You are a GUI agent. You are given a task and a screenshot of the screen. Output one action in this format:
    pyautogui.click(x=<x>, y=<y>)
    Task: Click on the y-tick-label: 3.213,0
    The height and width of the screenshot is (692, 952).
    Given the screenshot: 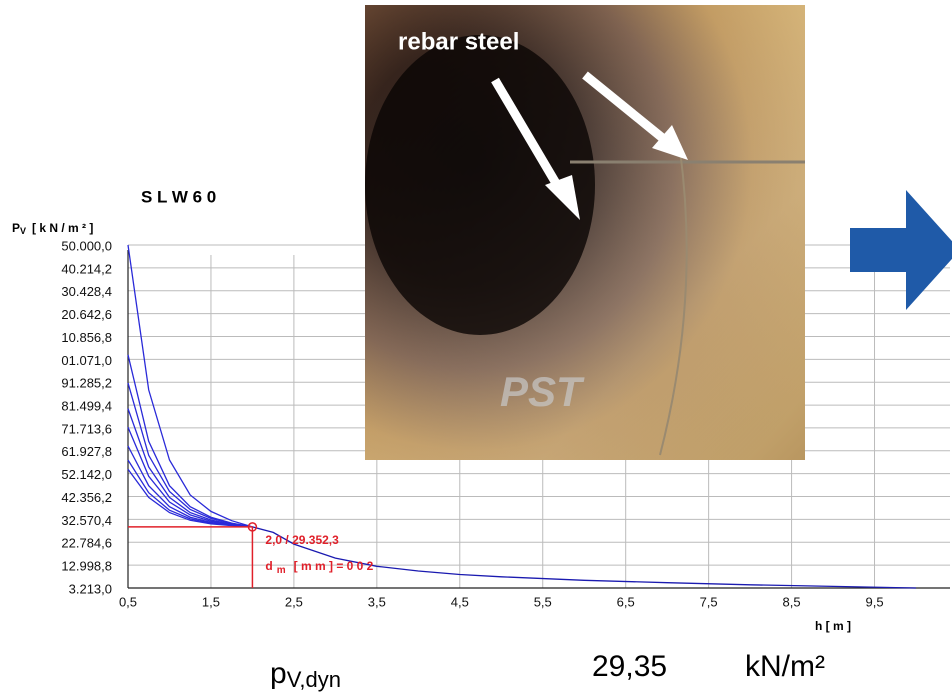 What is the action you would take?
    pyautogui.click(x=90, y=588)
    